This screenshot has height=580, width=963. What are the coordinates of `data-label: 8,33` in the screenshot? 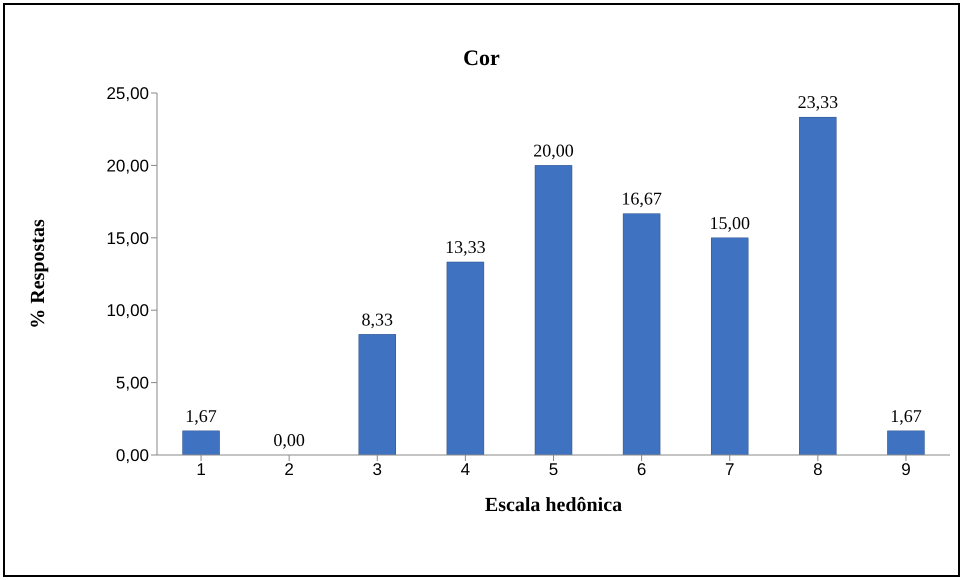 It's located at (378, 319).